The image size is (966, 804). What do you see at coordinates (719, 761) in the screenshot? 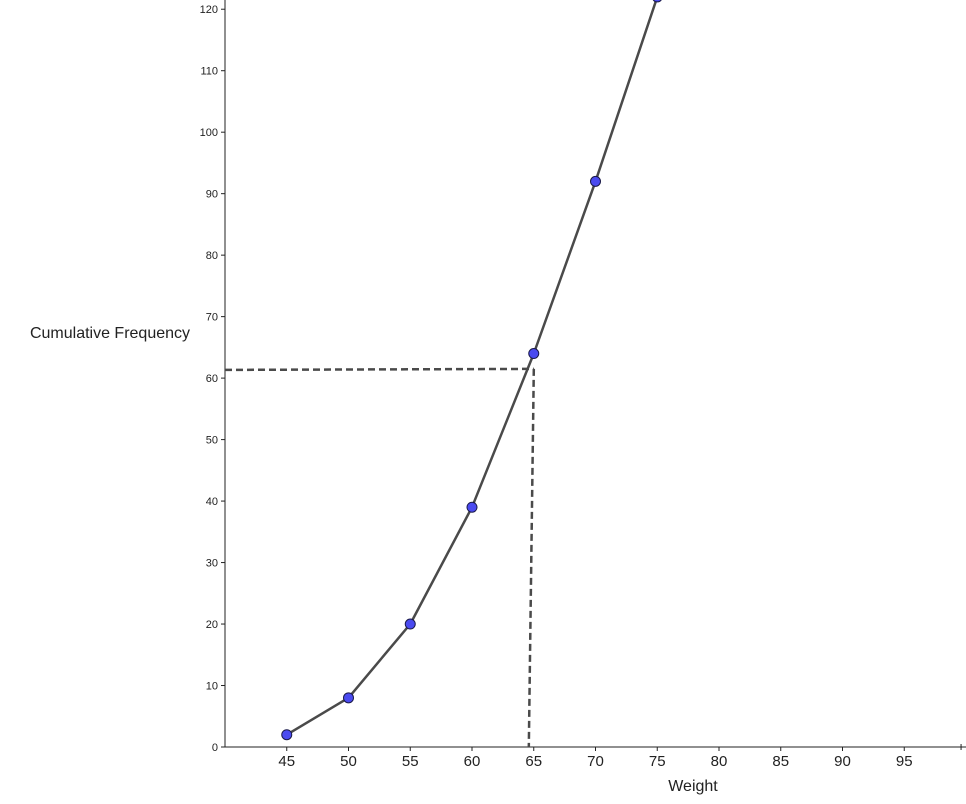
I see `x-tick-label: 80` at bounding box center [719, 761].